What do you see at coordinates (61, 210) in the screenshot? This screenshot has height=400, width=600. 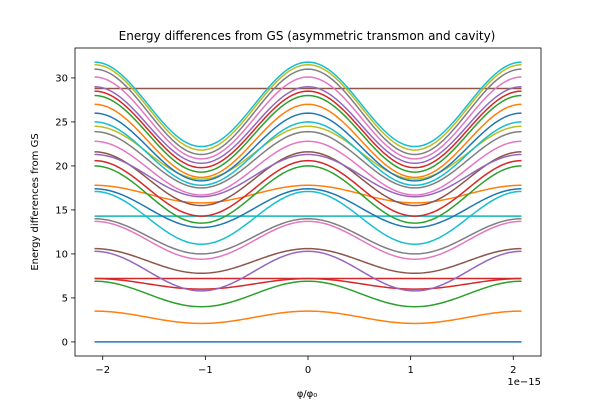 I see `y-tick-label: 15` at bounding box center [61, 210].